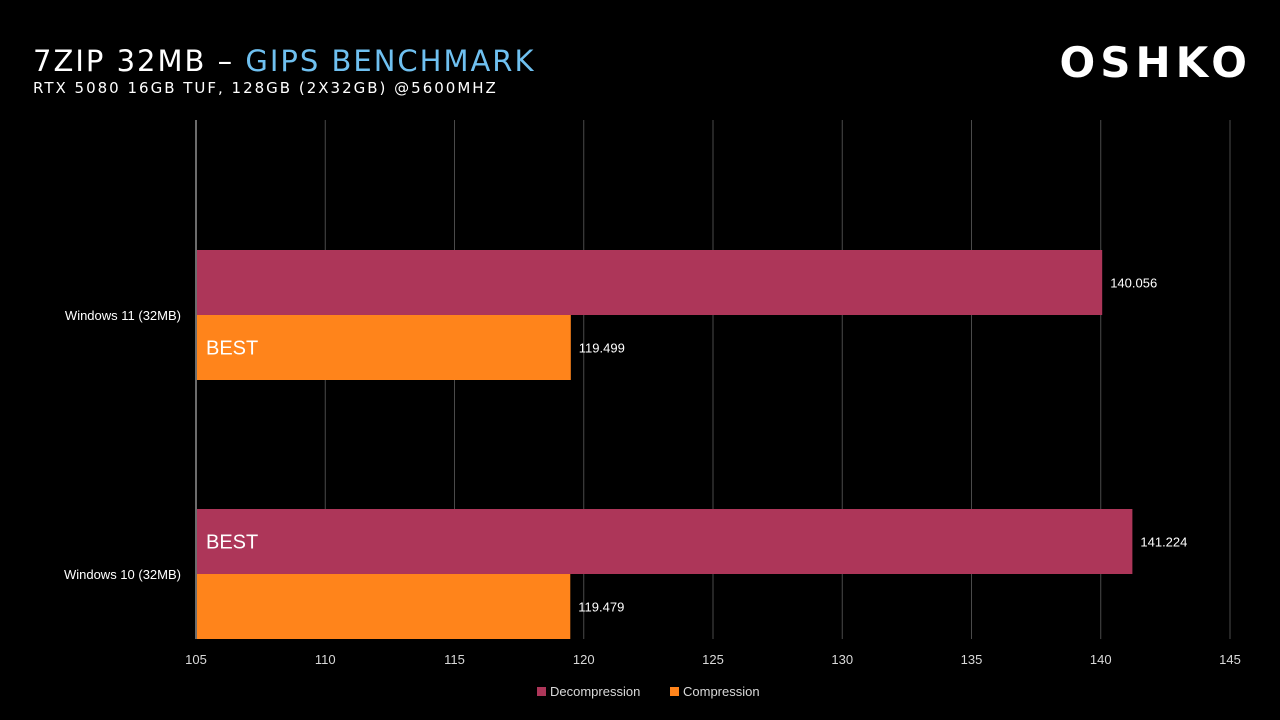 Image resolution: width=1280 pixels, height=720 pixels. Describe the element at coordinates (123, 315) in the screenshot. I see `category-label: Windows 11 (32MB)` at that location.